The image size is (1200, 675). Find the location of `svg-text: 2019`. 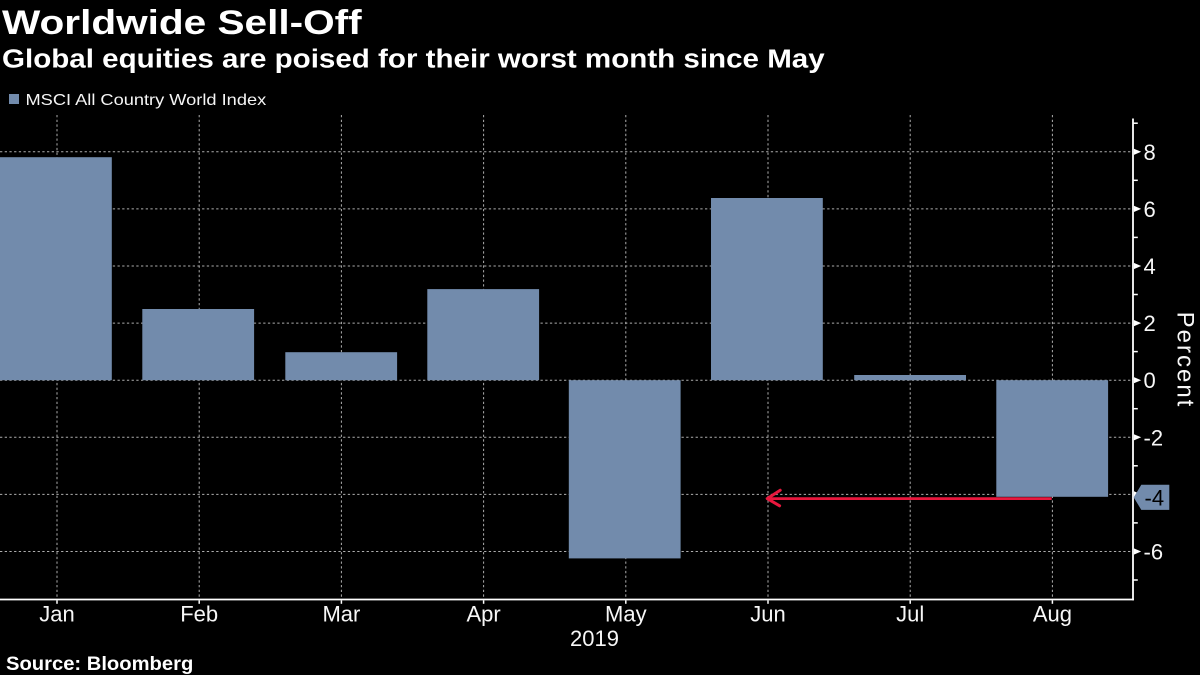

svg-text: 2019 is located at coordinates (594, 638).